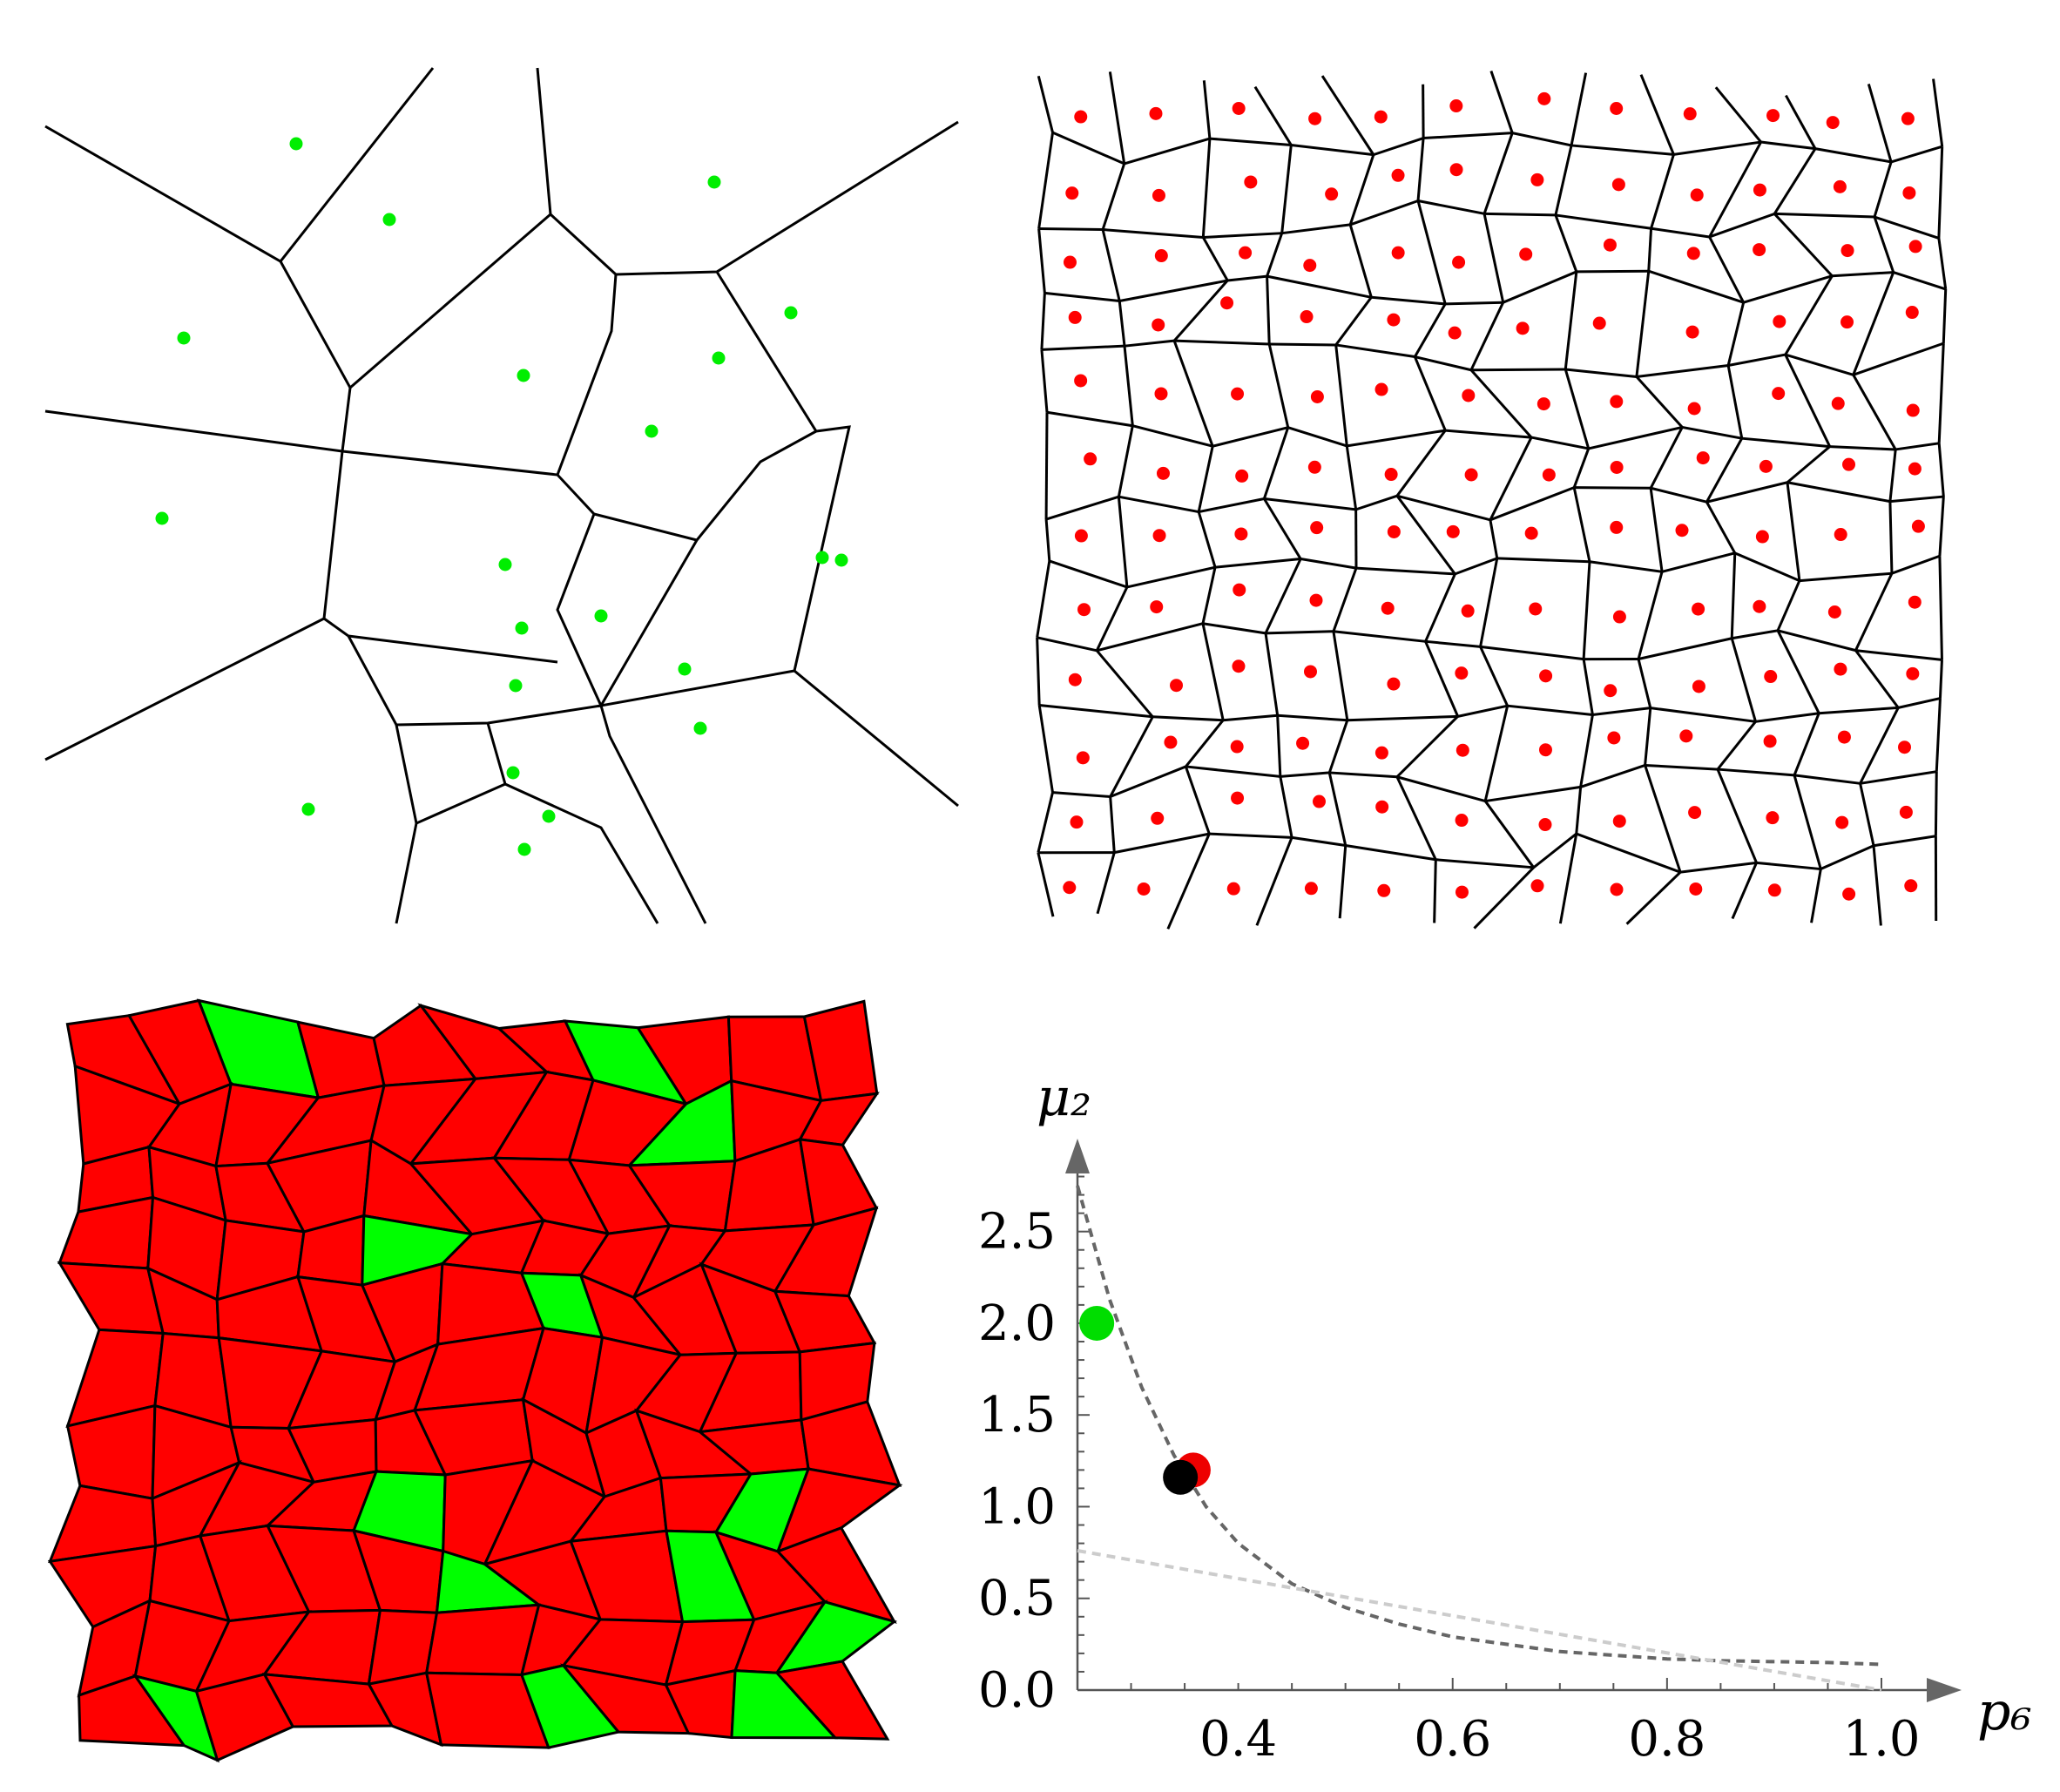 This screenshot has width=2060, height=1792. What do you see at coordinates (1944, 1690) in the screenshot?
I see `x-axis-arrowhead` at bounding box center [1944, 1690].